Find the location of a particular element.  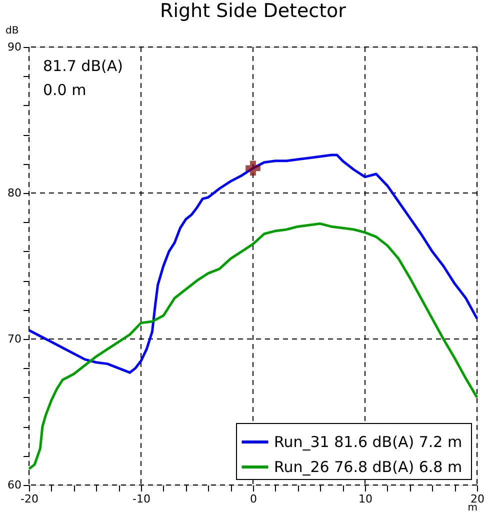

x-axis-title: m is located at coordinates (473, 508).